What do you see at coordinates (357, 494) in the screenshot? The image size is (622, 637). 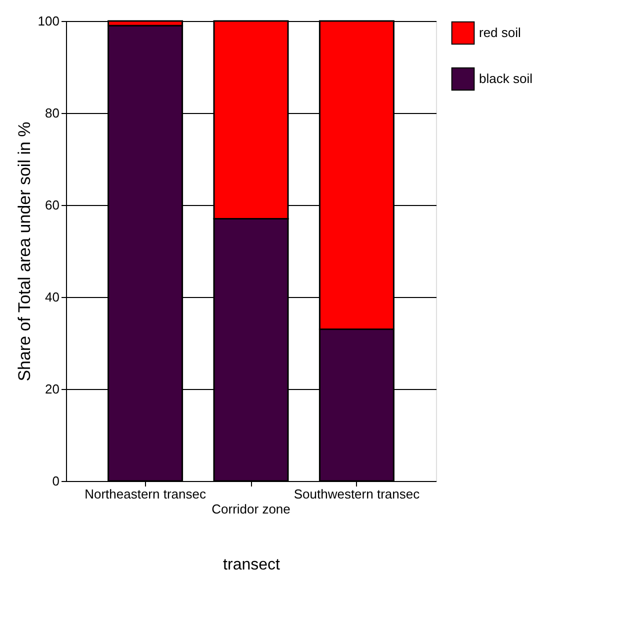 I see `x-tick-label: Southwestern transec` at bounding box center [357, 494].